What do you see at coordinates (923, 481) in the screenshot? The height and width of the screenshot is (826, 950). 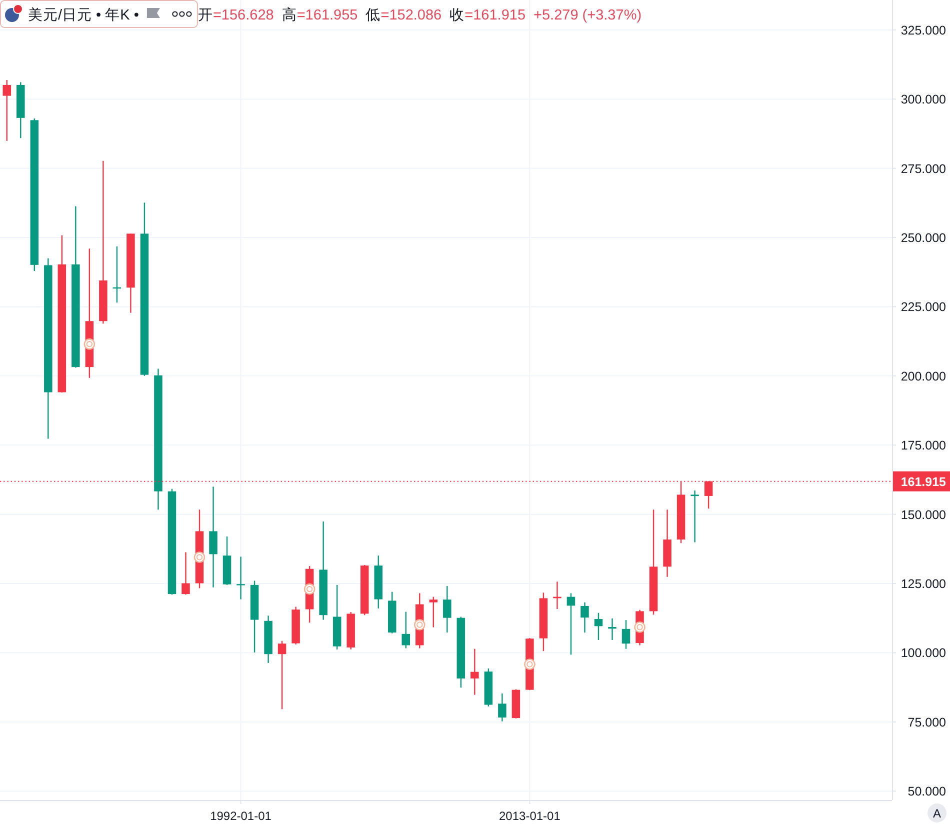 I see `ref-label: 161.915` at bounding box center [923, 481].